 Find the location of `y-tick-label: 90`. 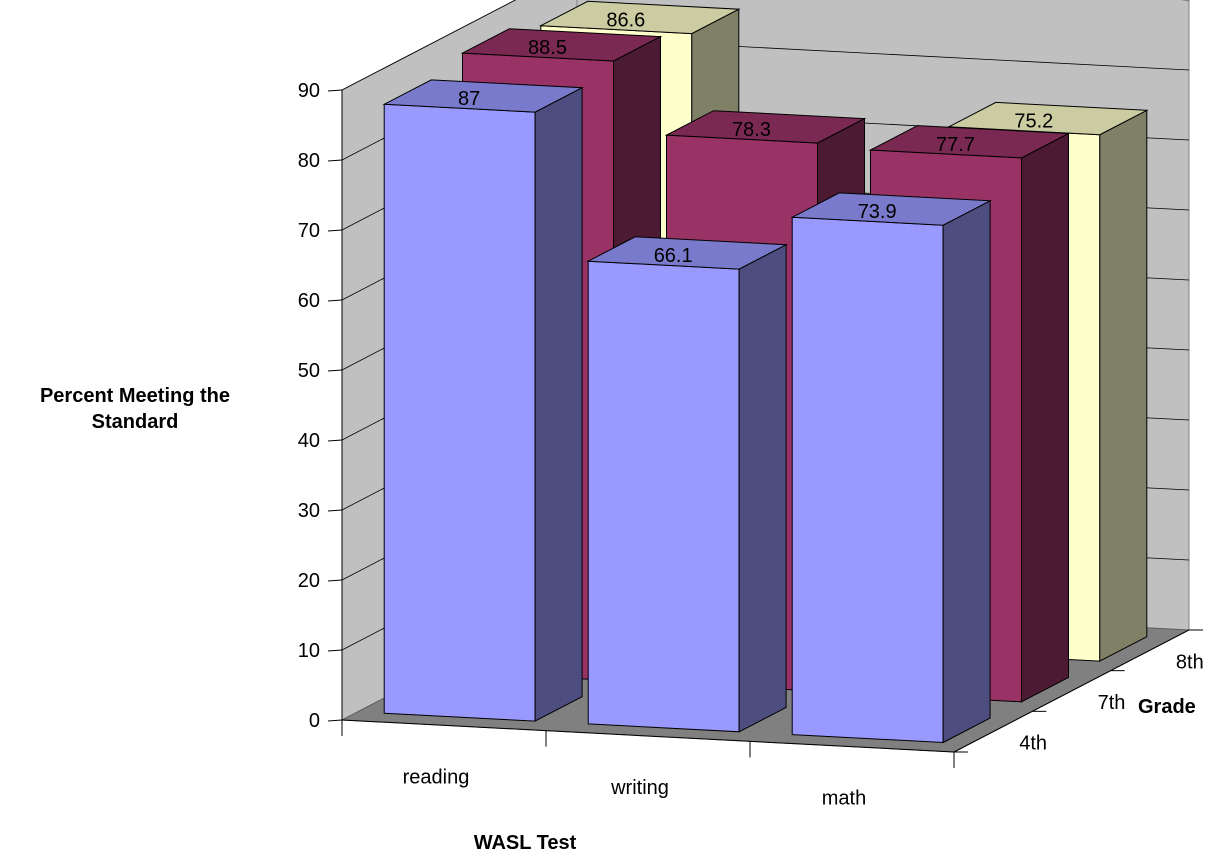

y-tick-label: 90 is located at coordinates (309, 91).